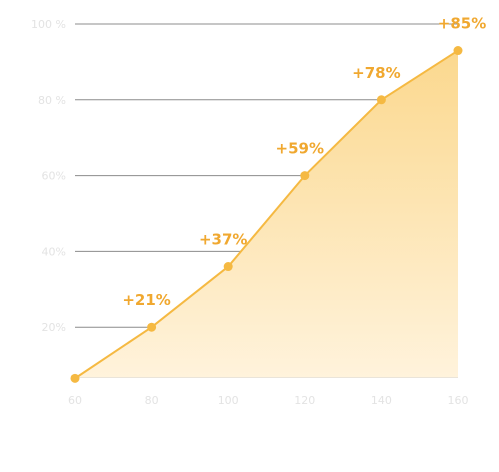  I want to click on x-tick-label: 160, so click(458, 400).